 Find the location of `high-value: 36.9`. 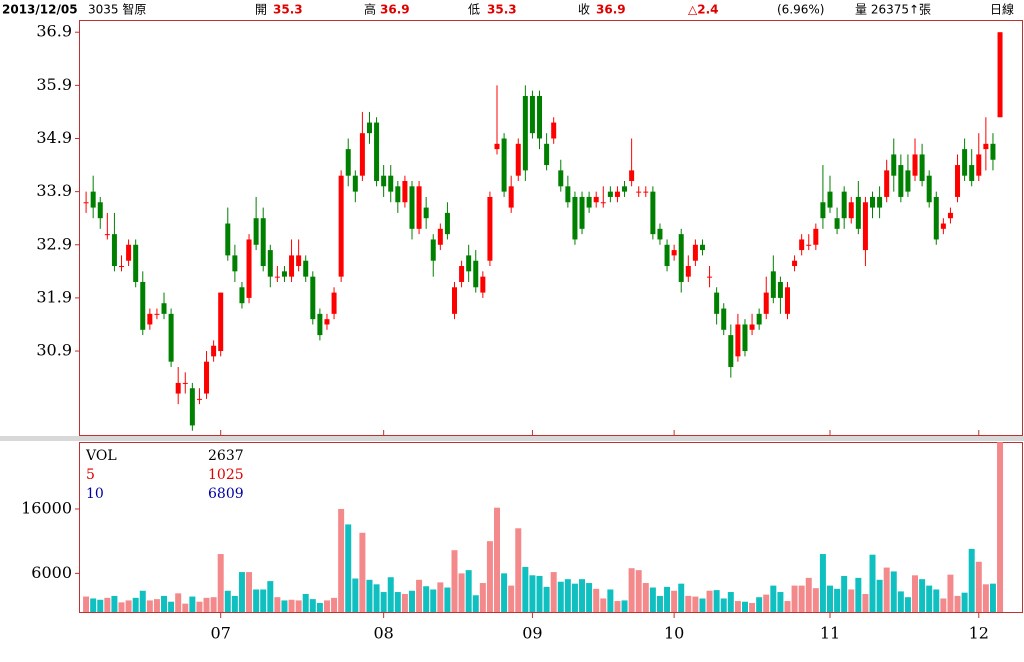

high-value: 36.9 is located at coordinates (395, 10).